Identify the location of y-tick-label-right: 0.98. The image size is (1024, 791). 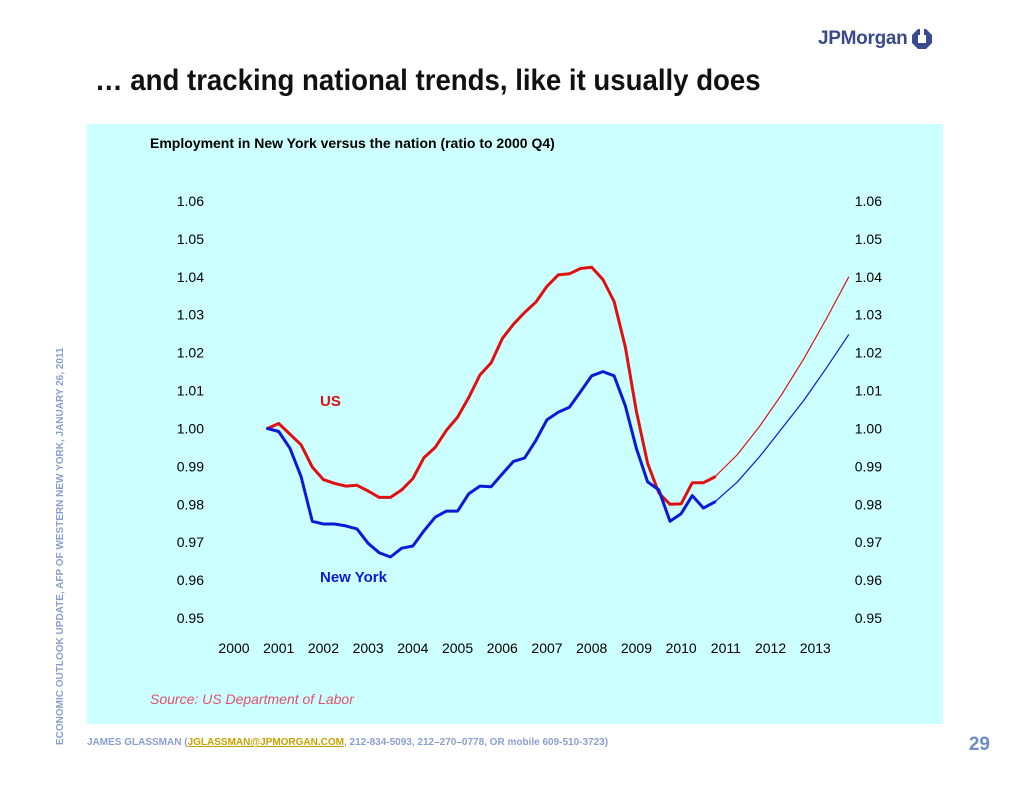
(868, 504).